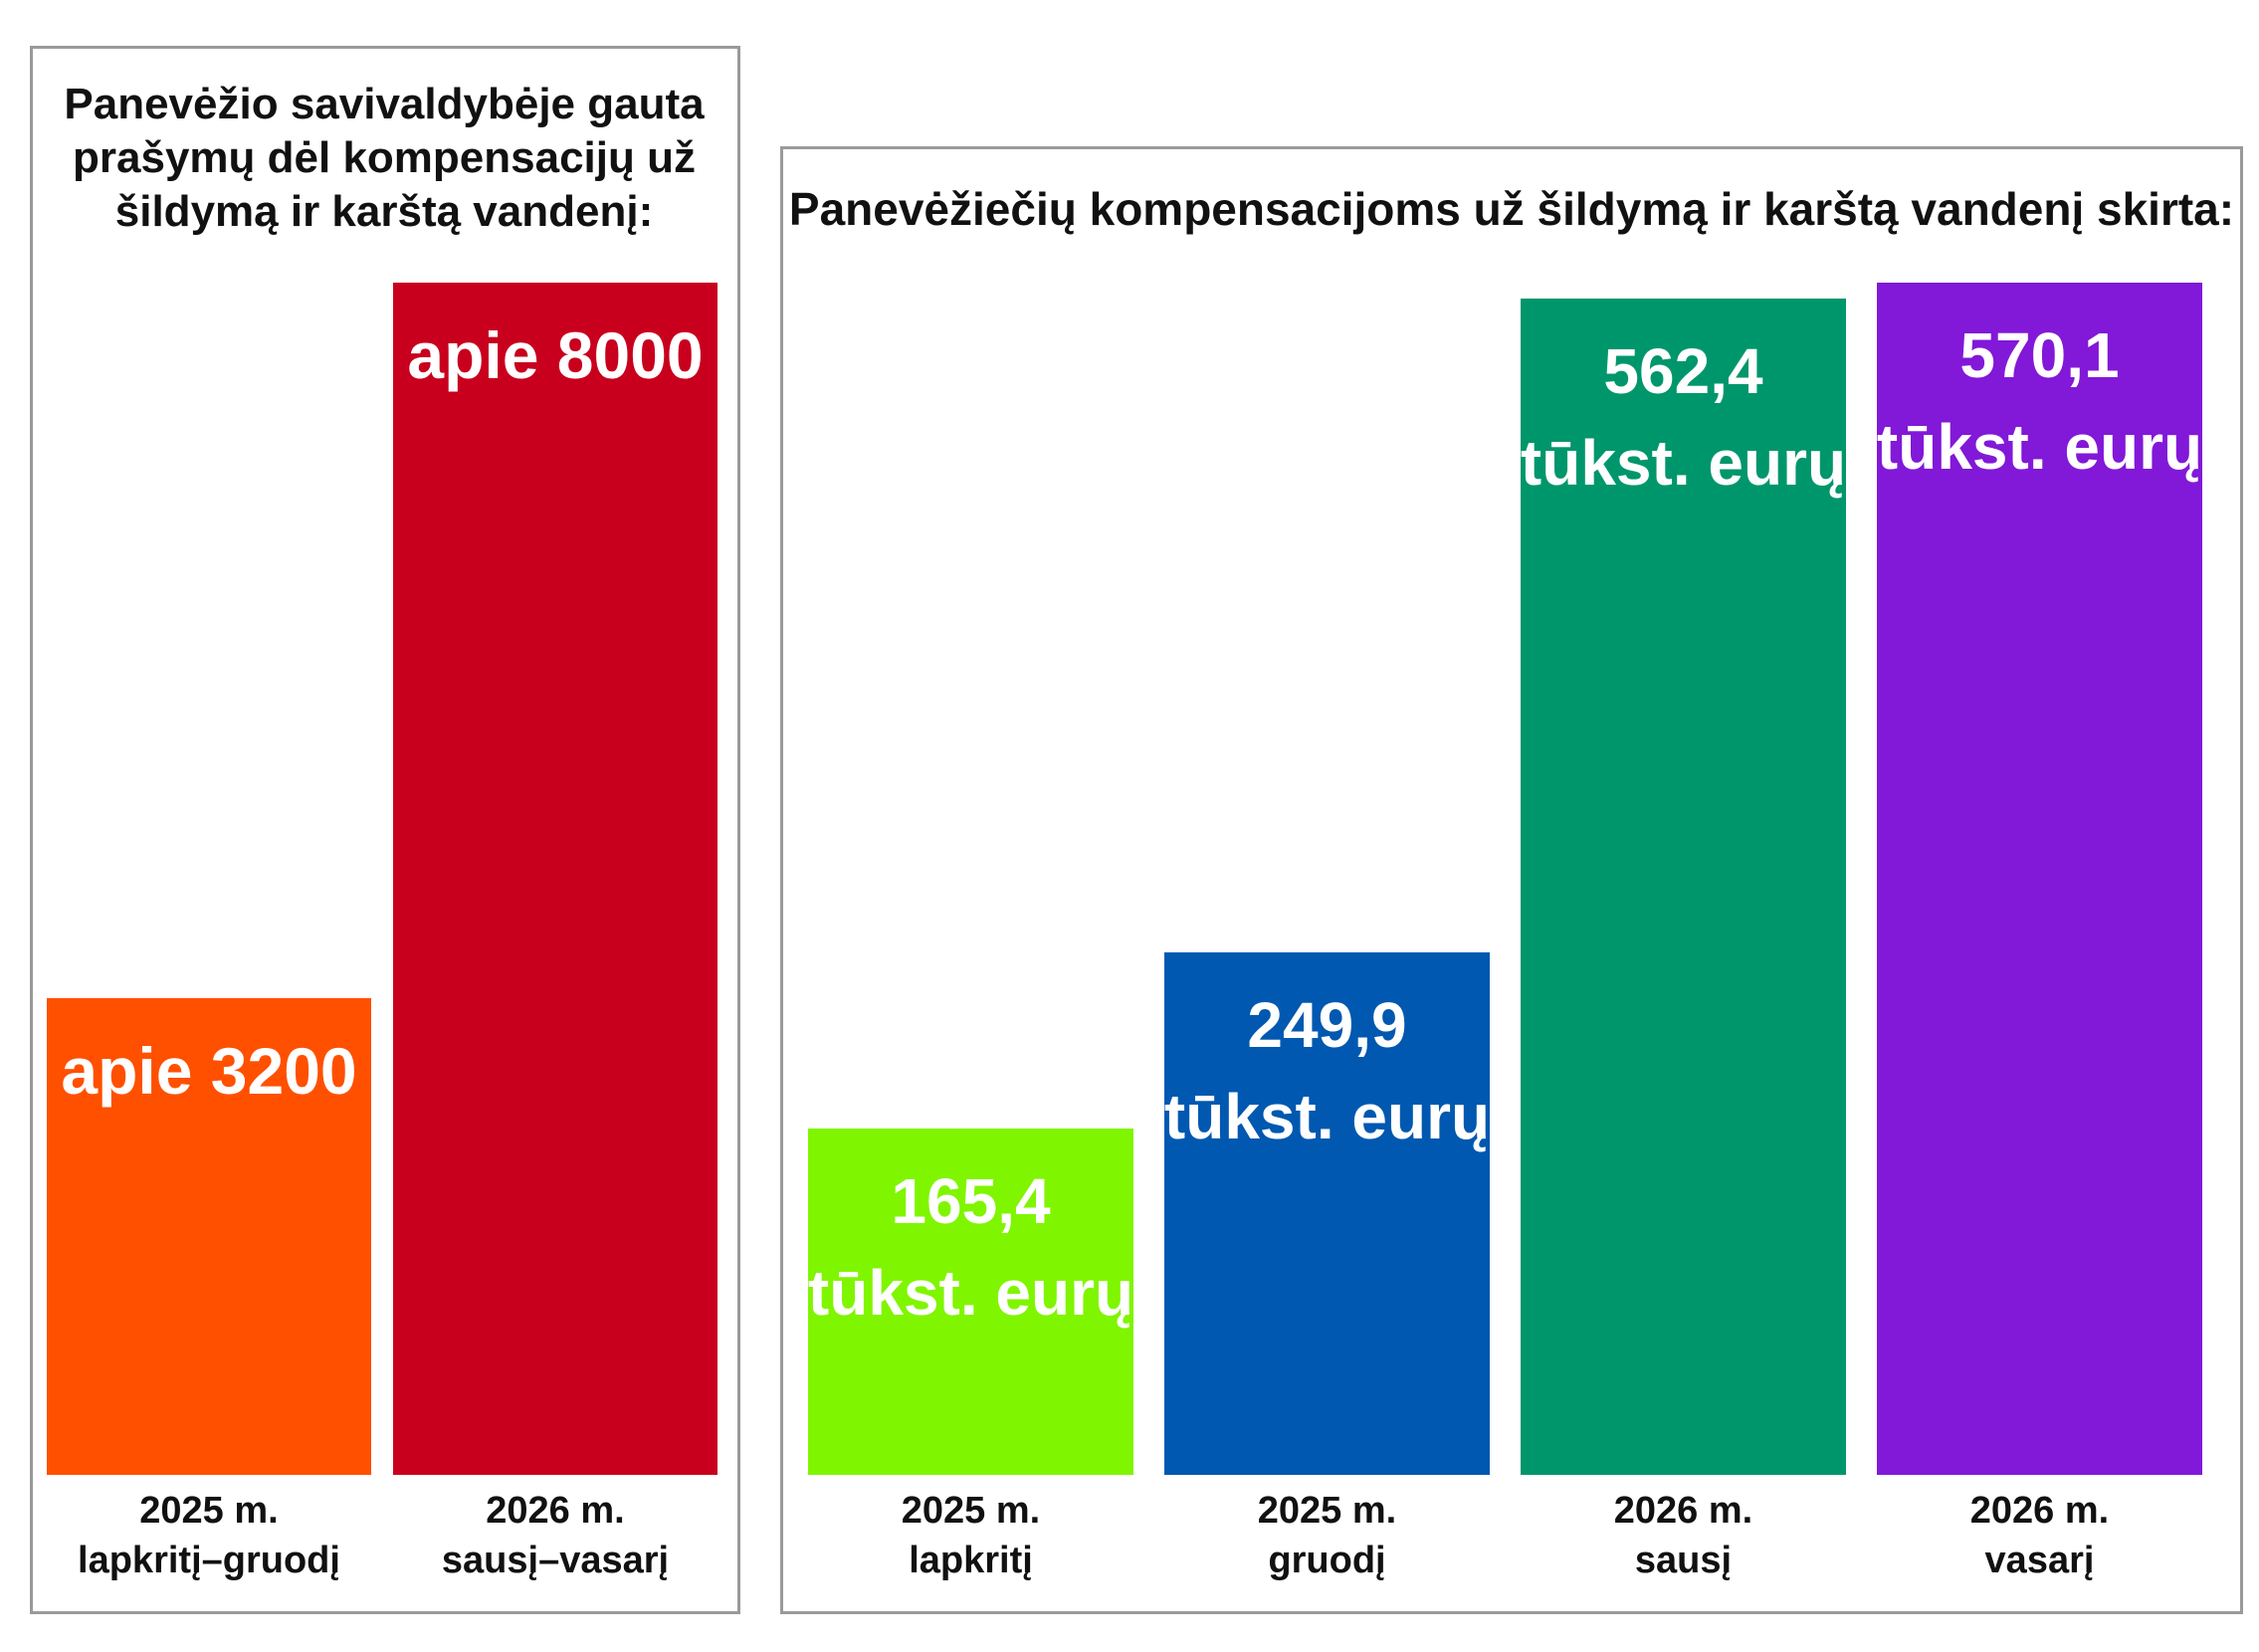 The width and height of the screenshot is (2259, 1652). What do you see at coordinates (1326, 1025) in the screenshot?
I see `data-label: 249,9` at bounding box center [1326, 1025].